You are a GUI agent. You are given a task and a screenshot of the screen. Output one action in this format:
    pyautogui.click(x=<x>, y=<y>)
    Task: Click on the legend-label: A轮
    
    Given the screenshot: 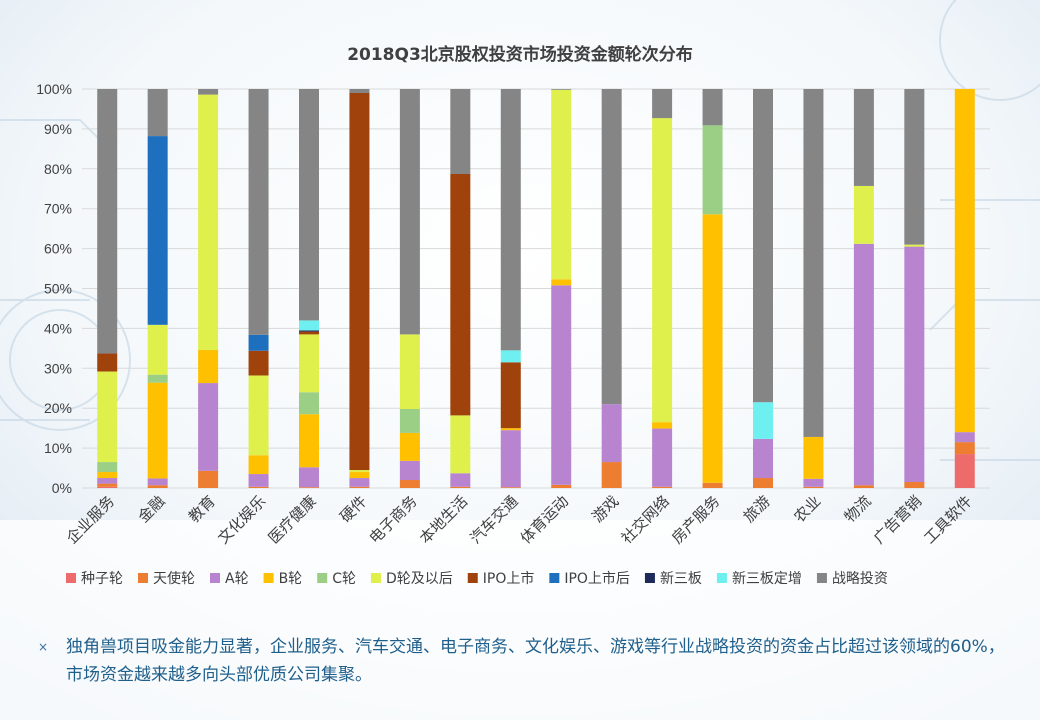 What is the action you would take?
    pyautogui.click(x=237, y=579)
    